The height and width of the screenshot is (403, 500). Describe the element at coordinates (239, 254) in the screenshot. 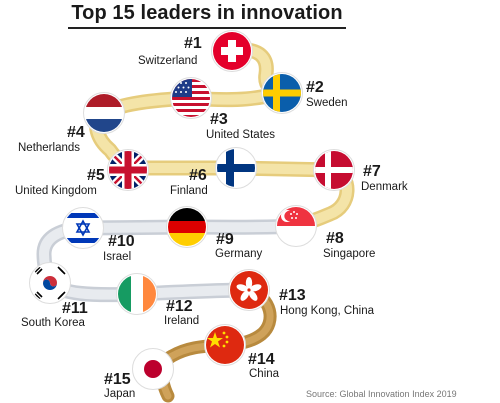

I see `country-label: Germany` at that location.